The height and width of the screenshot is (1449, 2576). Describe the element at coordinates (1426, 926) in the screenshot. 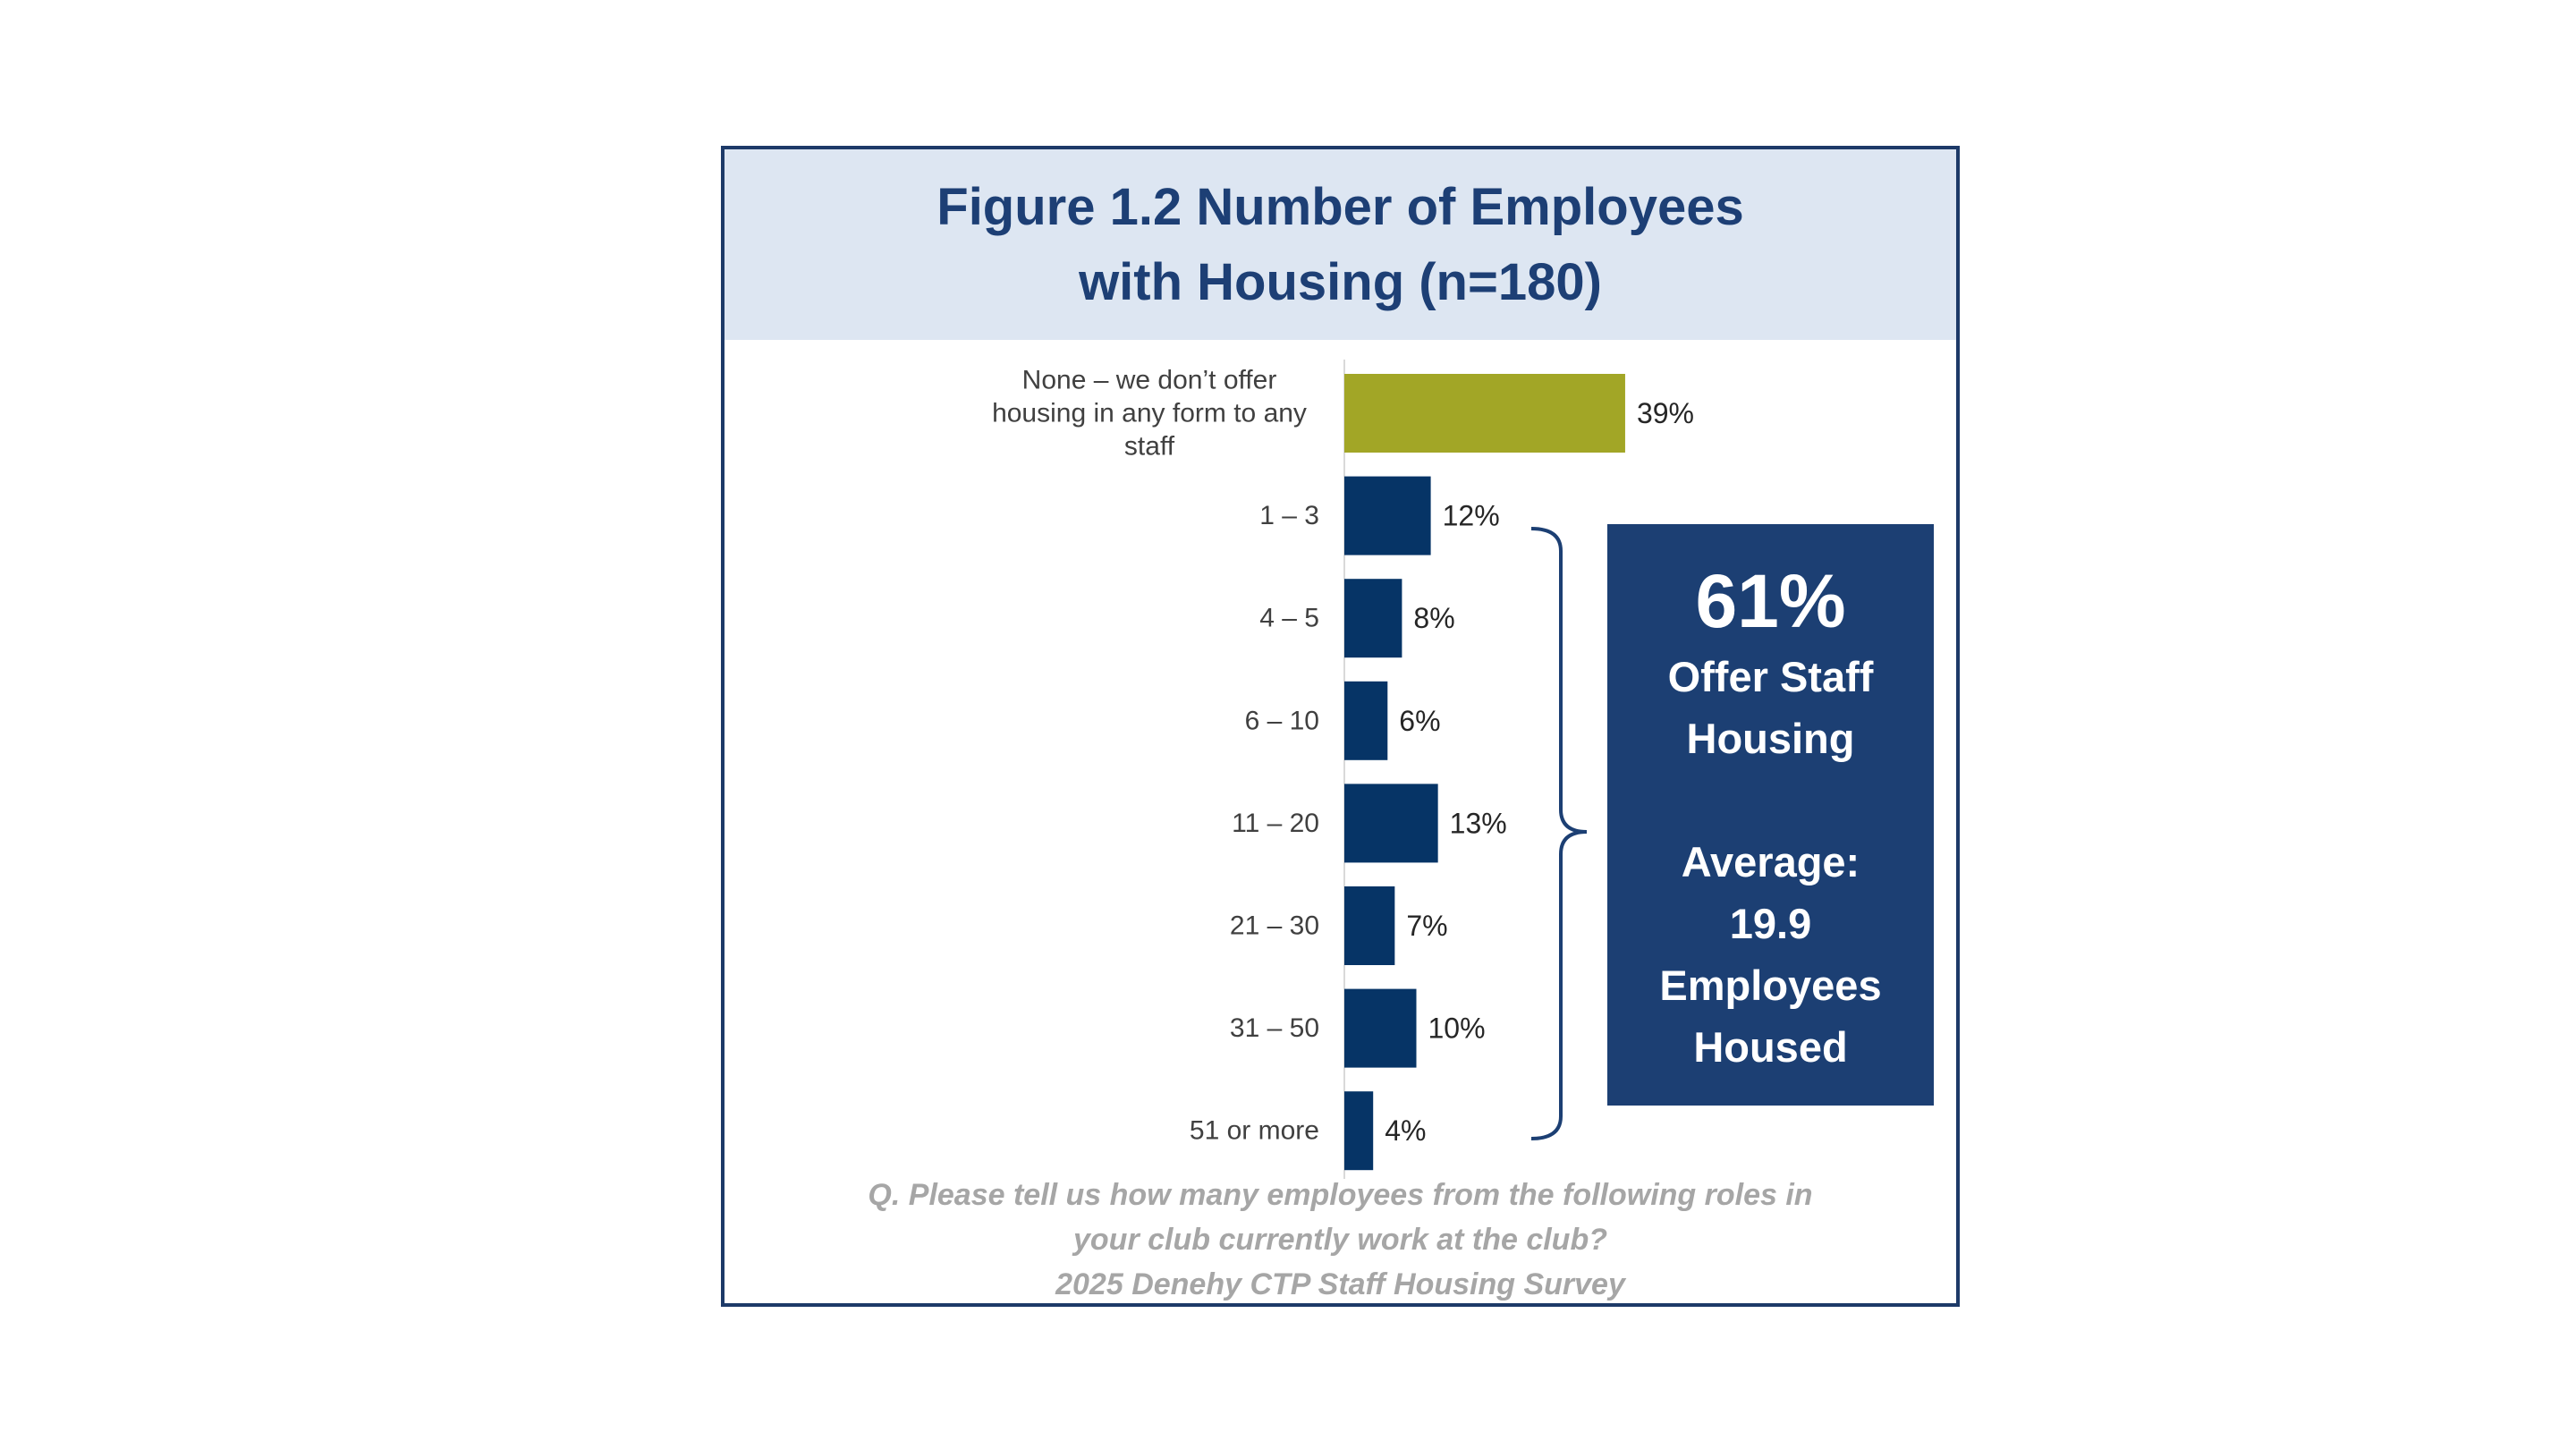

I see `value-label-5: 7%` at that location.